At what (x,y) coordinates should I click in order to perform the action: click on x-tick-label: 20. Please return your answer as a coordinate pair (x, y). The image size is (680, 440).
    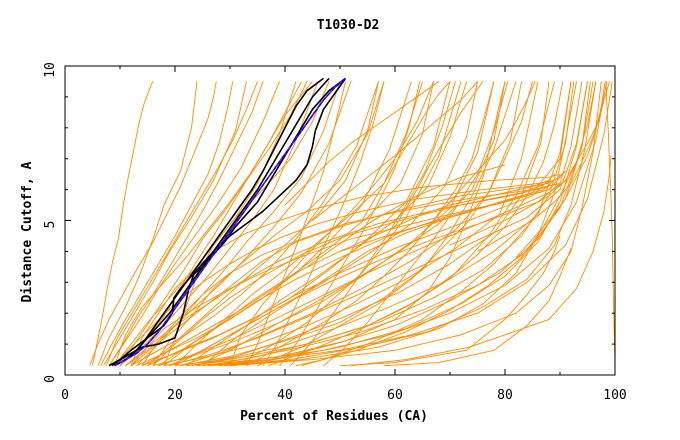
    Looking at the image, I should click on (175, 395).